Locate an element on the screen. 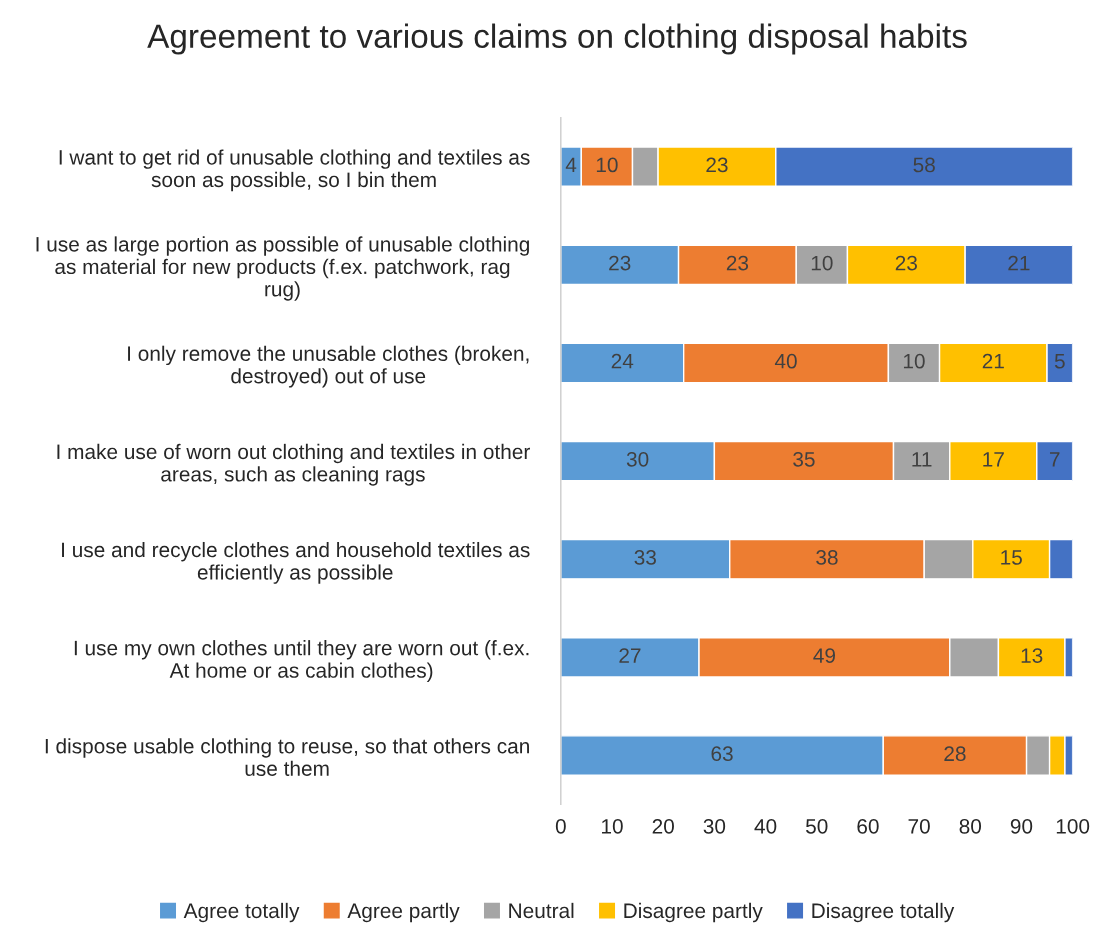  legend-label: Disagree partly is located at coordinates (693, 912).